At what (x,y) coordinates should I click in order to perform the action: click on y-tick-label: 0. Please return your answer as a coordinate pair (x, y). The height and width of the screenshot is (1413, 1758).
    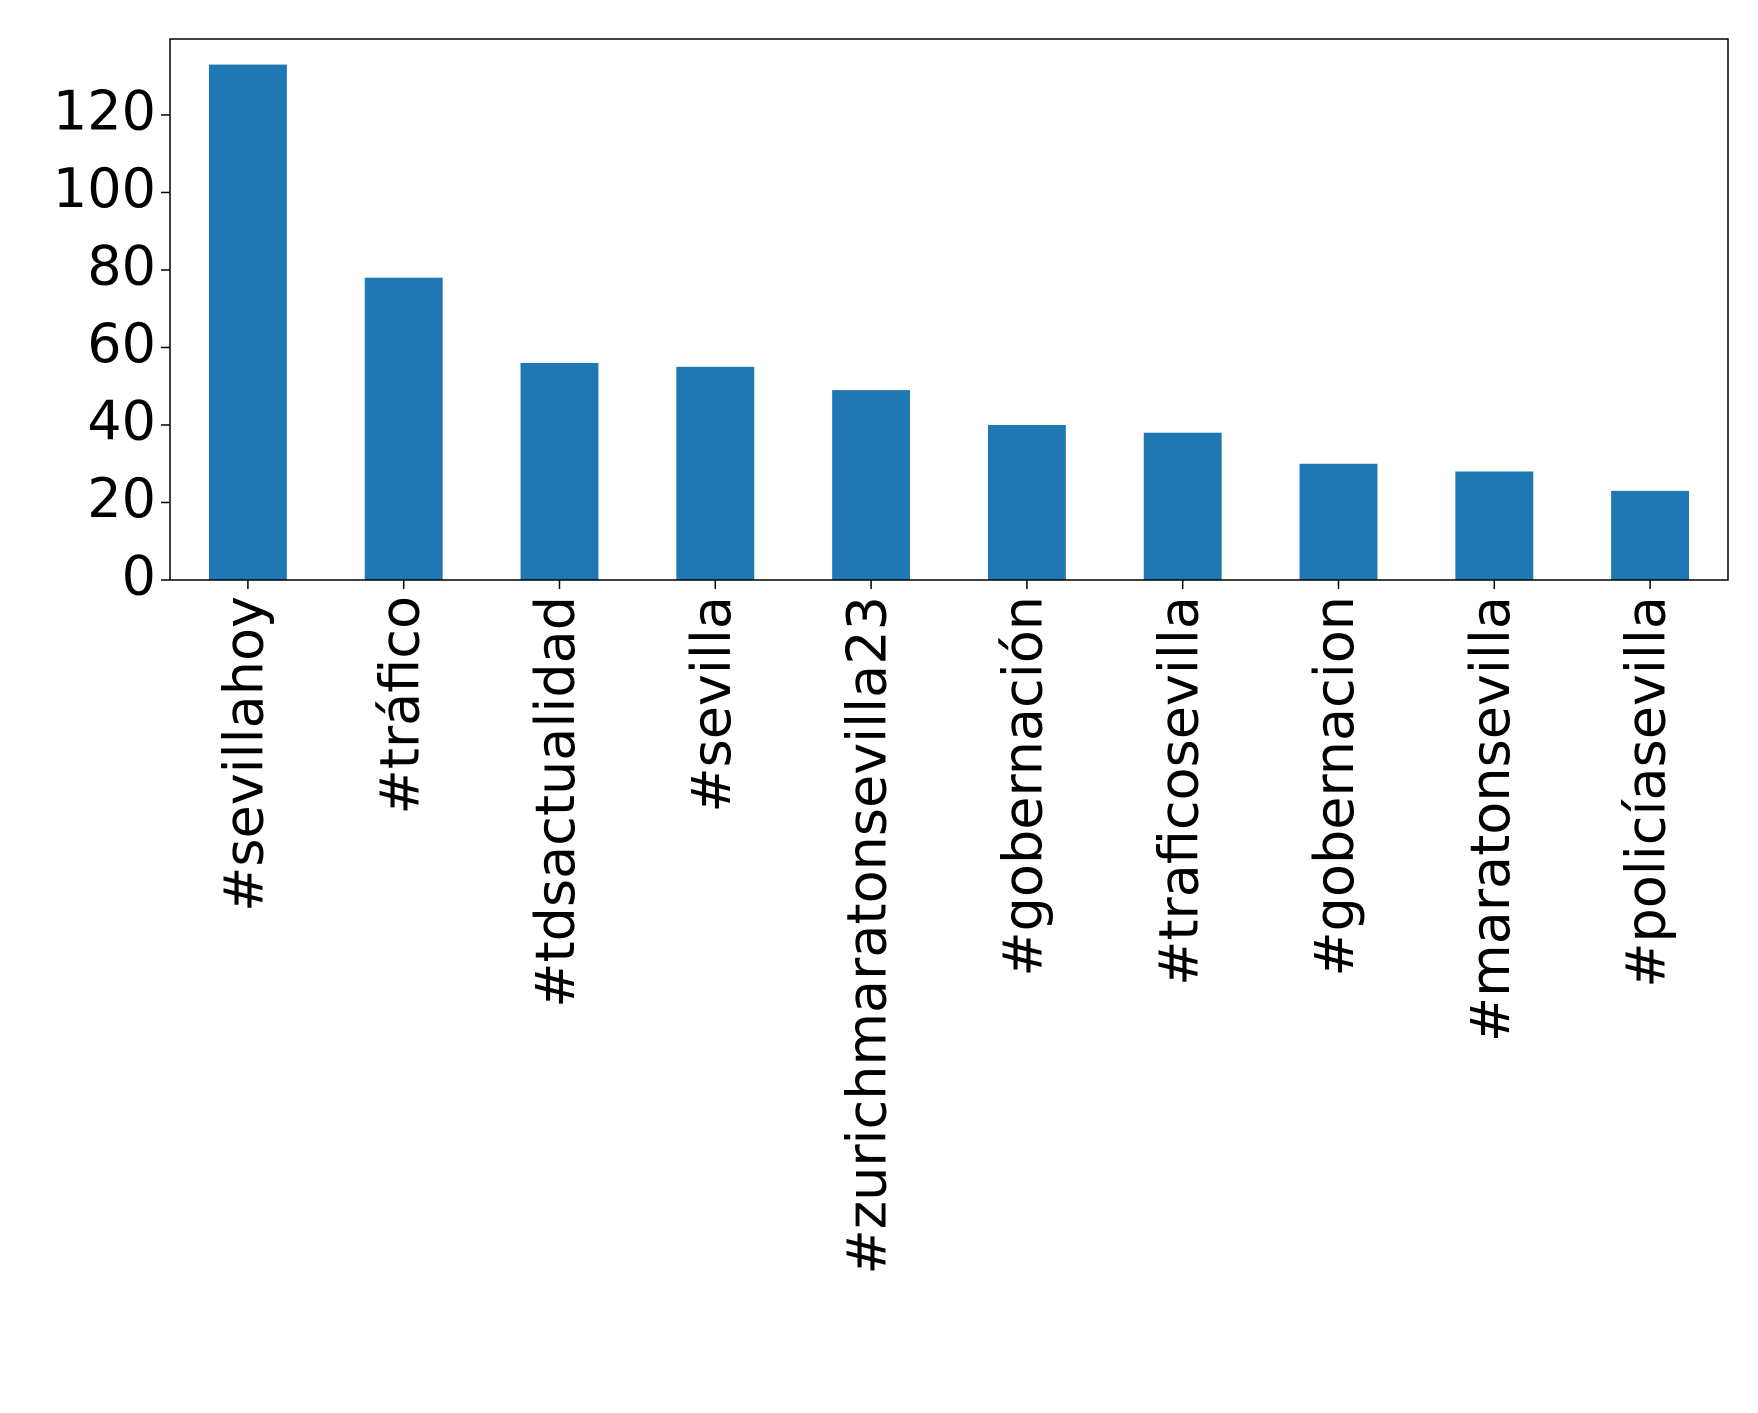
    Looking at the image, I should click on (139, 576).